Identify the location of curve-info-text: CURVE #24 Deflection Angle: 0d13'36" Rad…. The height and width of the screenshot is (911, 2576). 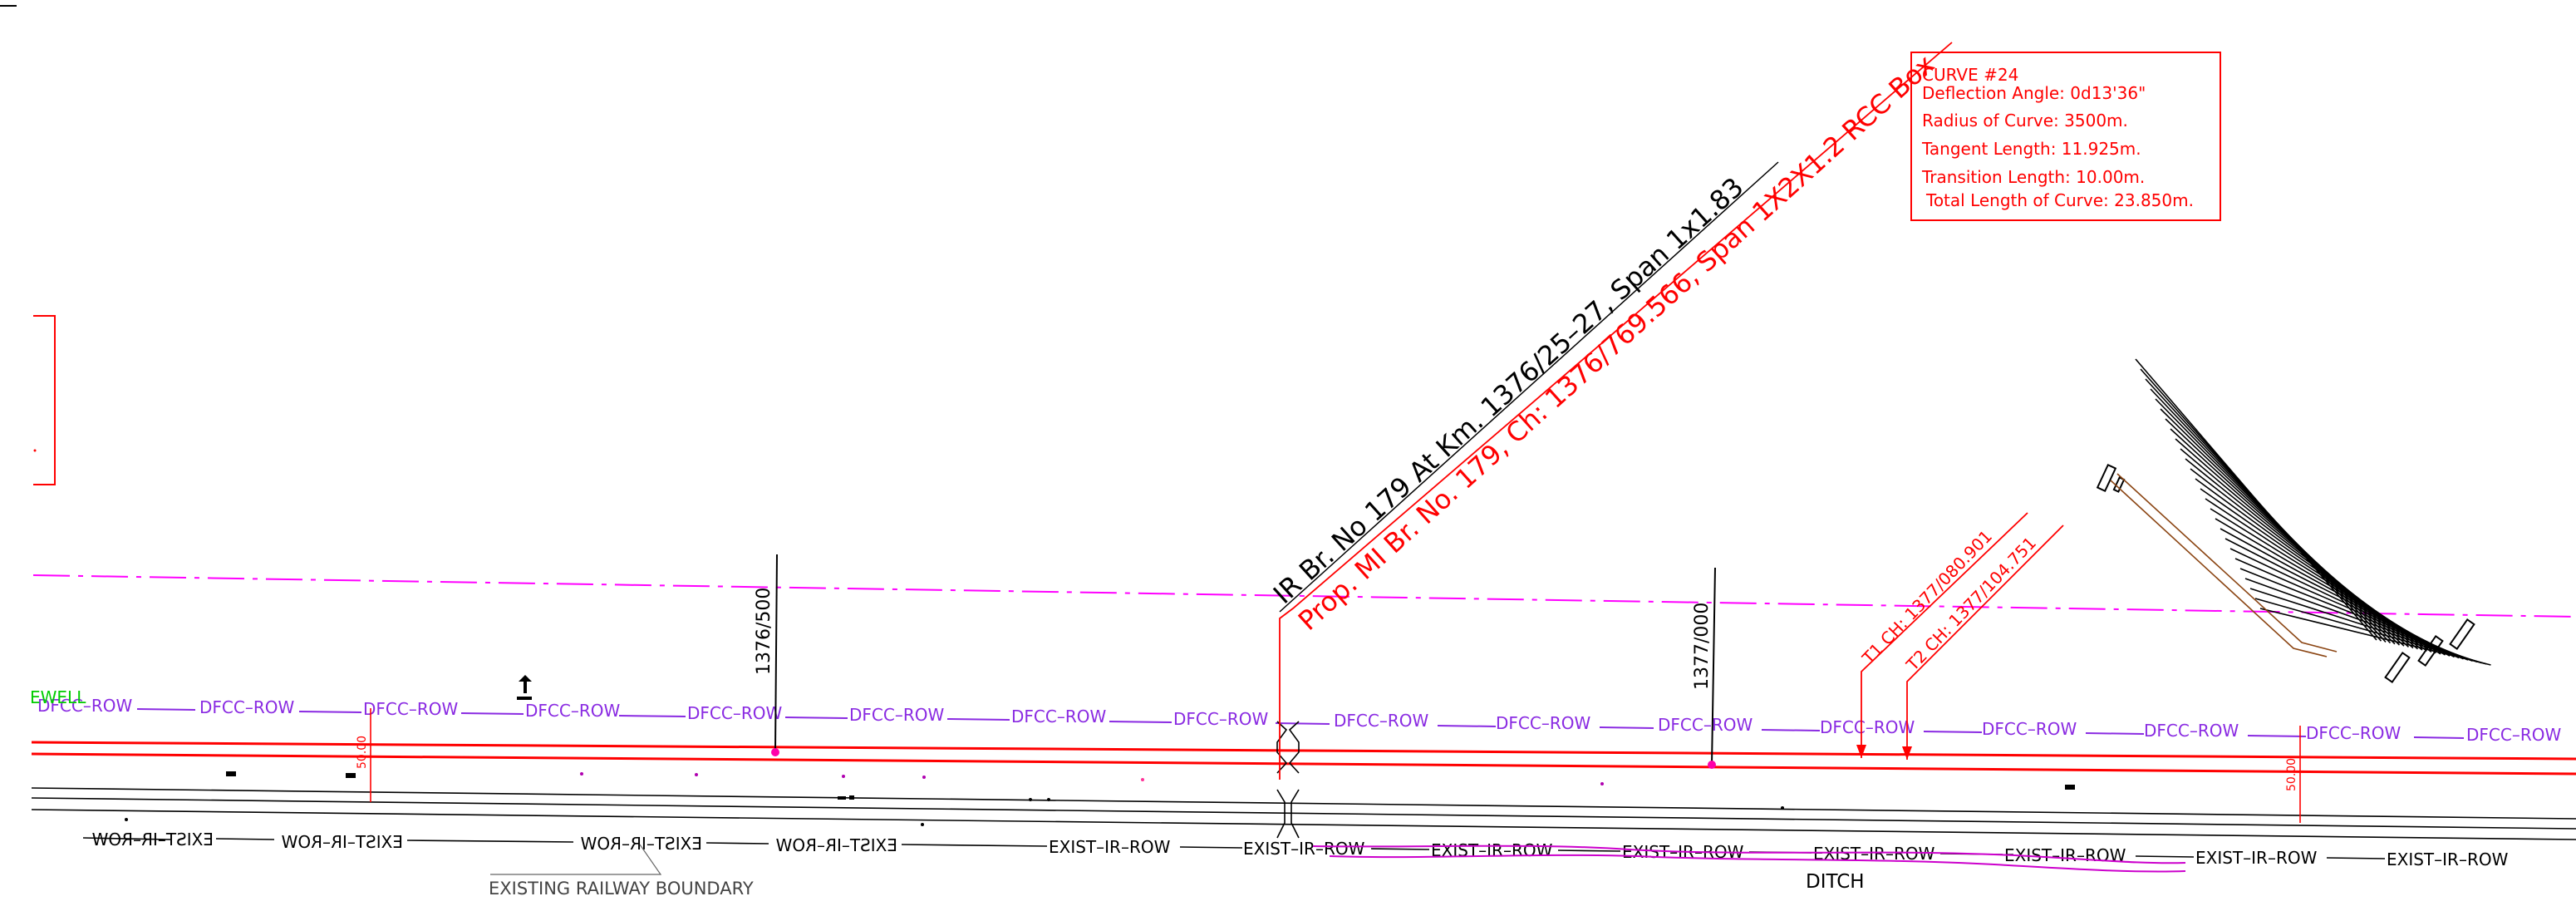
(2057, 137).